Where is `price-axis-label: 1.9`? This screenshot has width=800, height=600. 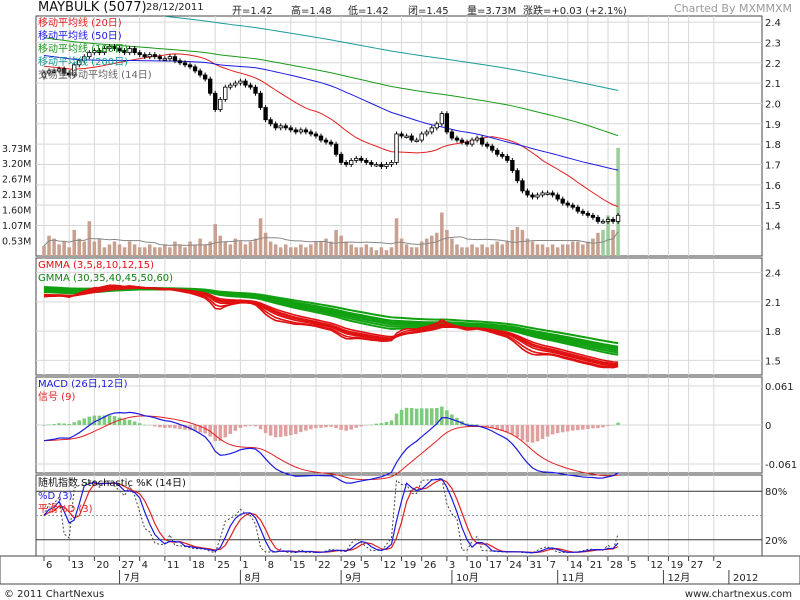 price-axis-label: 1.9 is located at coordinates (773, 125).